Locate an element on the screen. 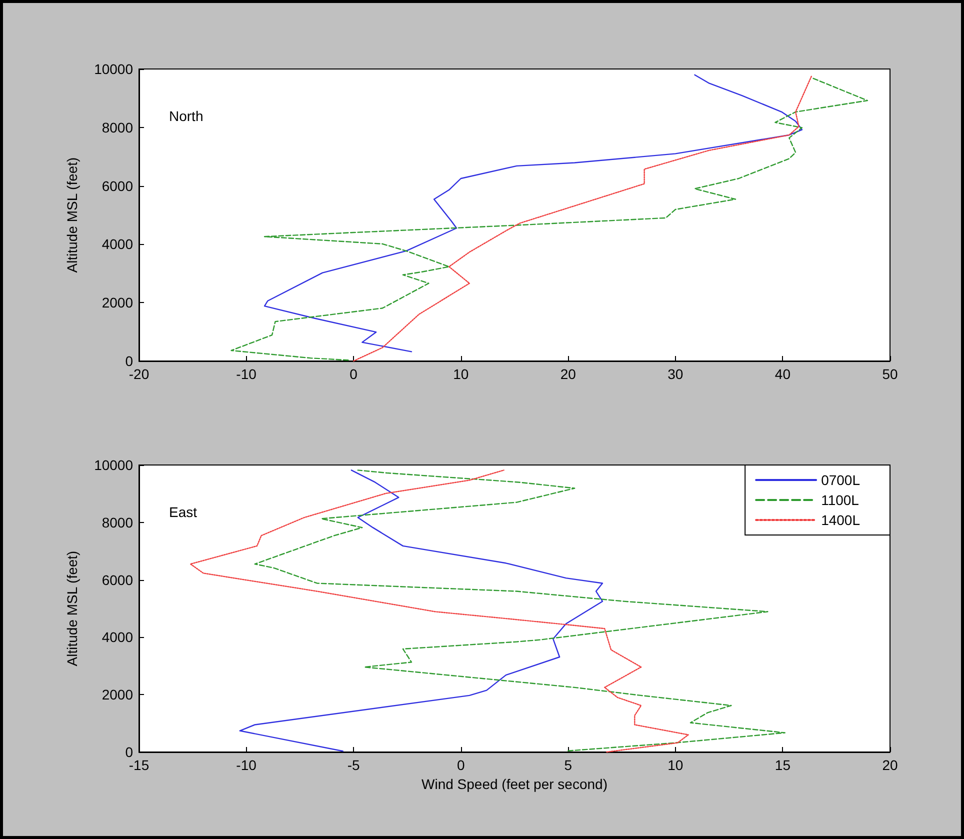 The height and width of the screenshot is (839, 964). annotation: East is located at coordinates (183, 512).